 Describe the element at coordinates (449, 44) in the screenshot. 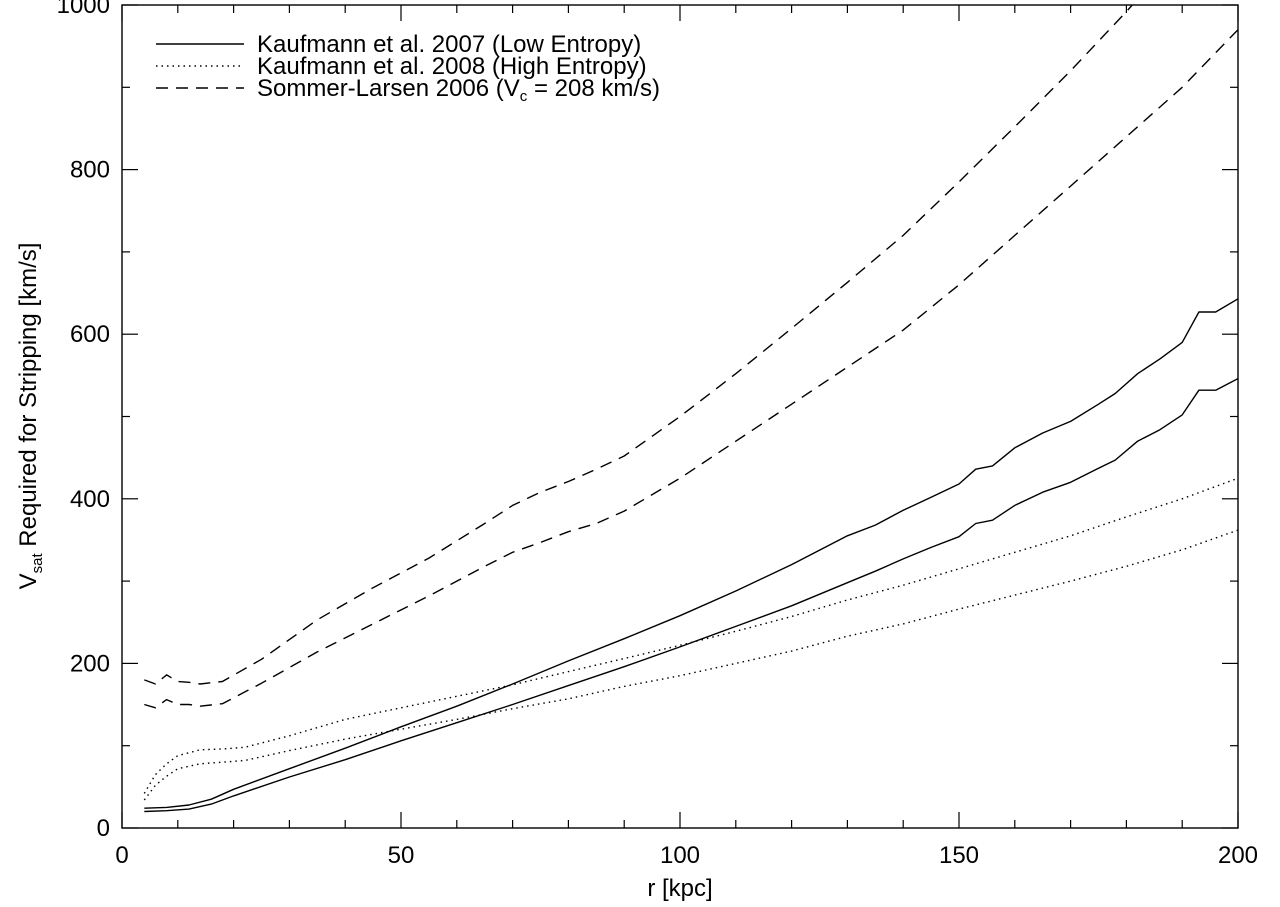

I see `legend-label-solid: Kaufmann et al. 2007 (Low Entropy)` at that location.